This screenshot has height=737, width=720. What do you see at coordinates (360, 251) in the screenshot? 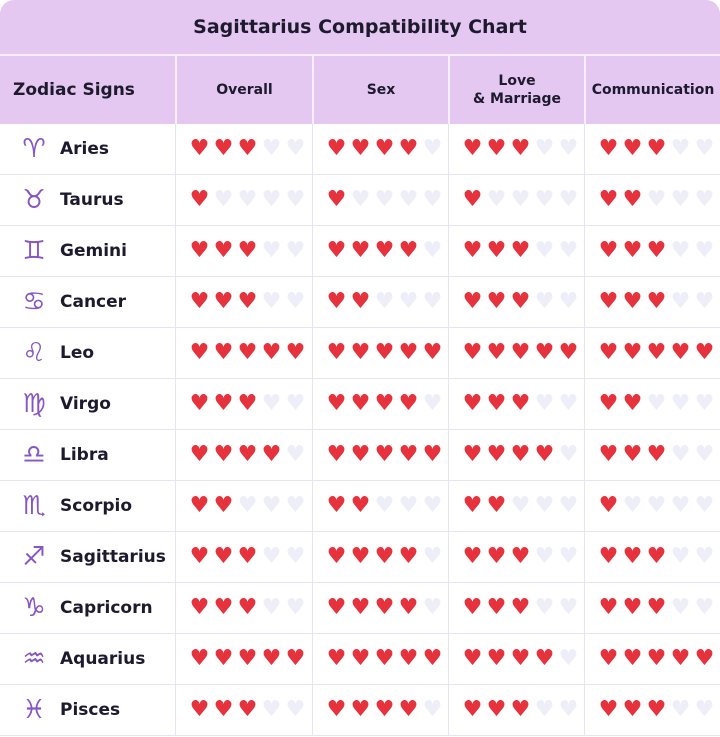
I see `table-row: ♊︎ Gemini ♥ ♥ ♥ ♥ ♥ ♥ ♥ ♥ ♥ ♥ ♥ ♥ ♥ ♥ ♥ ♥ ♥ ♥ ♥ ♥` at bounding box center [360, 251].